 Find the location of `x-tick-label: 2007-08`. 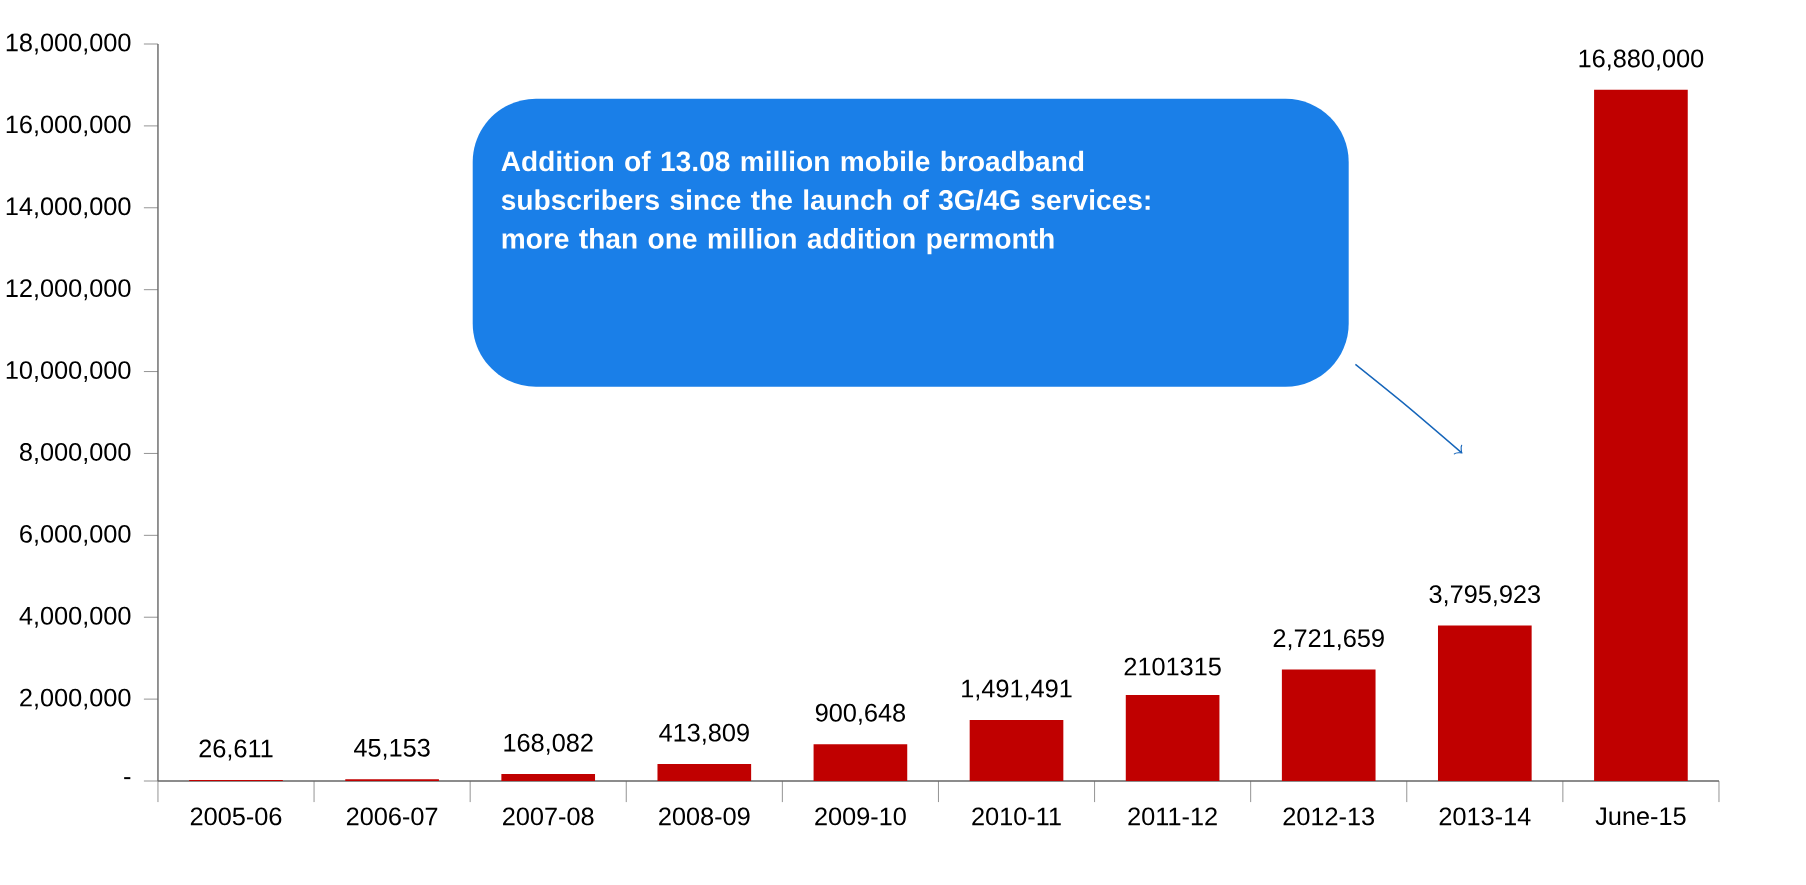

x-tick-label: 2007-08 is located at coordinates (548, 816).